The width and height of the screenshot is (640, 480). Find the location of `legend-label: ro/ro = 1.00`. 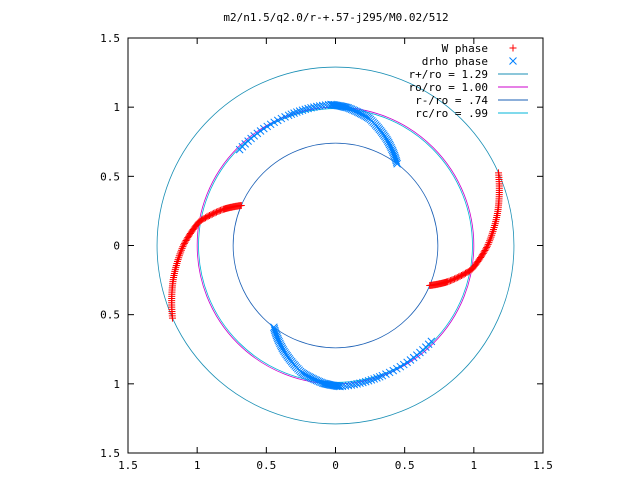

legend-label: ro/ro = 1.00 is located at coordinates (448, 87).